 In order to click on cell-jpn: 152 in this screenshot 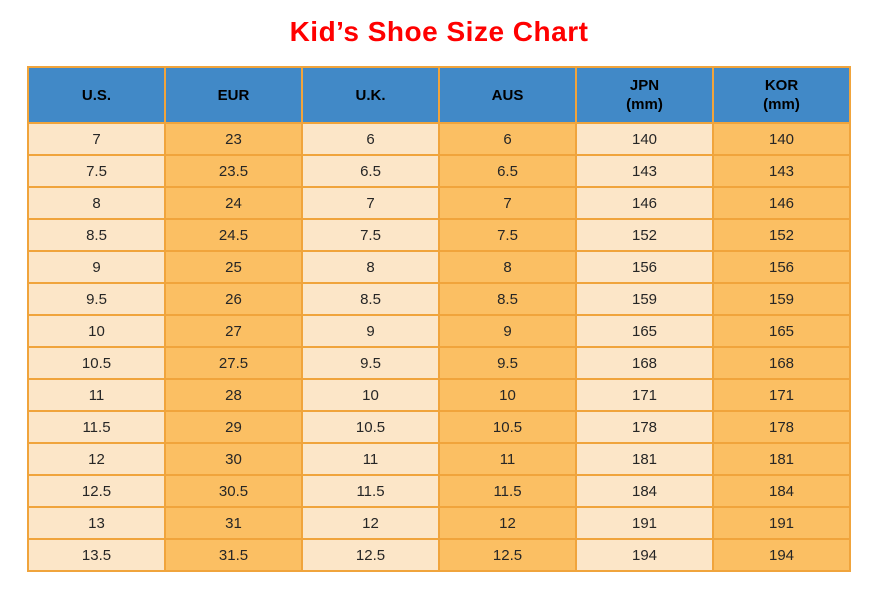, I will do `click(644, 235)`.